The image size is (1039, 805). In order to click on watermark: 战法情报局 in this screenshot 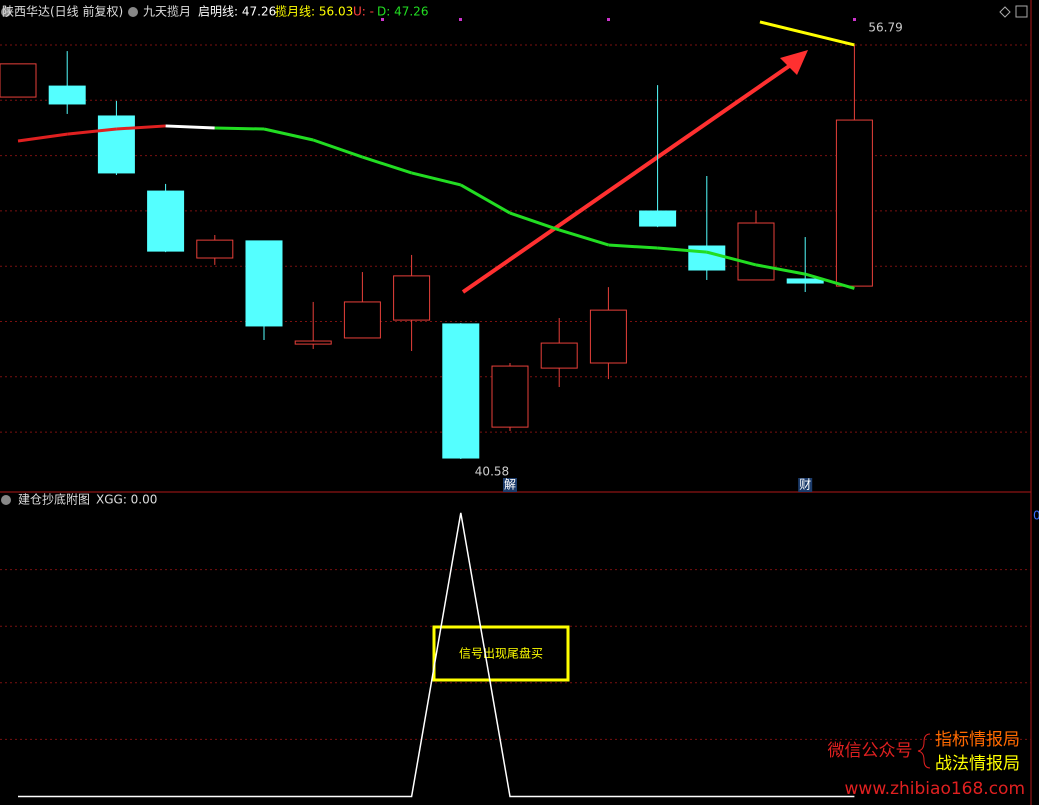, I will do `click(977, 764)`.